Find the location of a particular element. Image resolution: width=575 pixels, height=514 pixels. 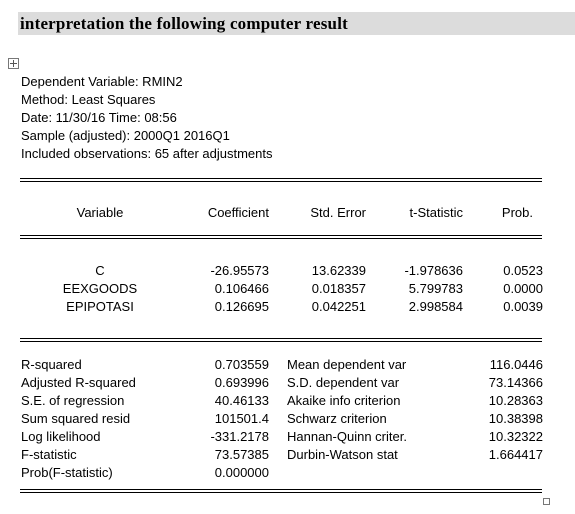

header-variable: Variable is located at coordinates (100, 212).